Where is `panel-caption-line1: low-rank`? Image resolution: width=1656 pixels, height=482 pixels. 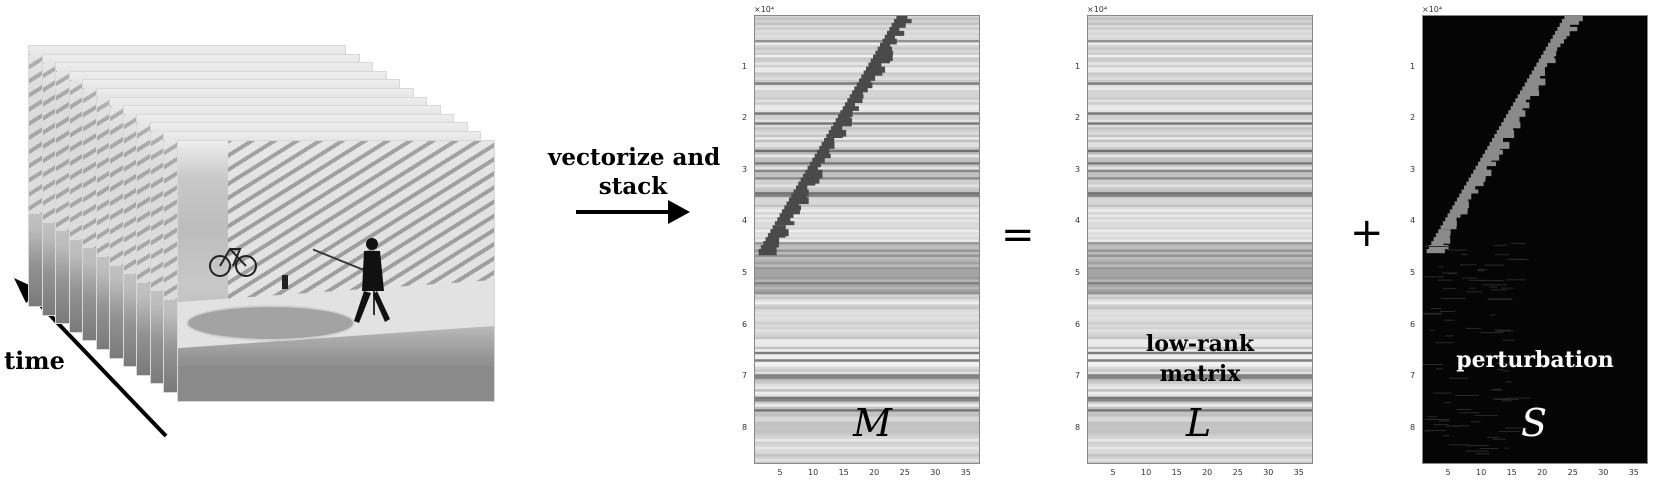
panel-caption-line1: low-rank is located at coordinates (1200, 344).